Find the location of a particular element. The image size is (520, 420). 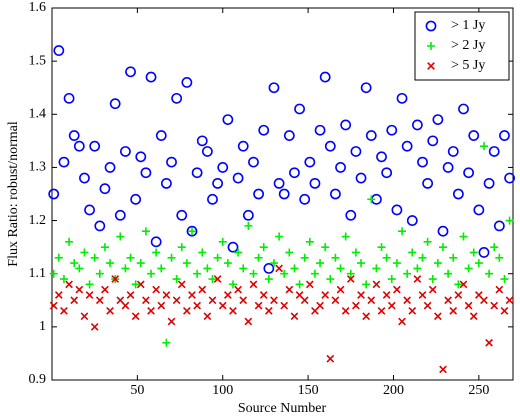

y-tick-label: 1.4 is located at coordinates (38, 114).